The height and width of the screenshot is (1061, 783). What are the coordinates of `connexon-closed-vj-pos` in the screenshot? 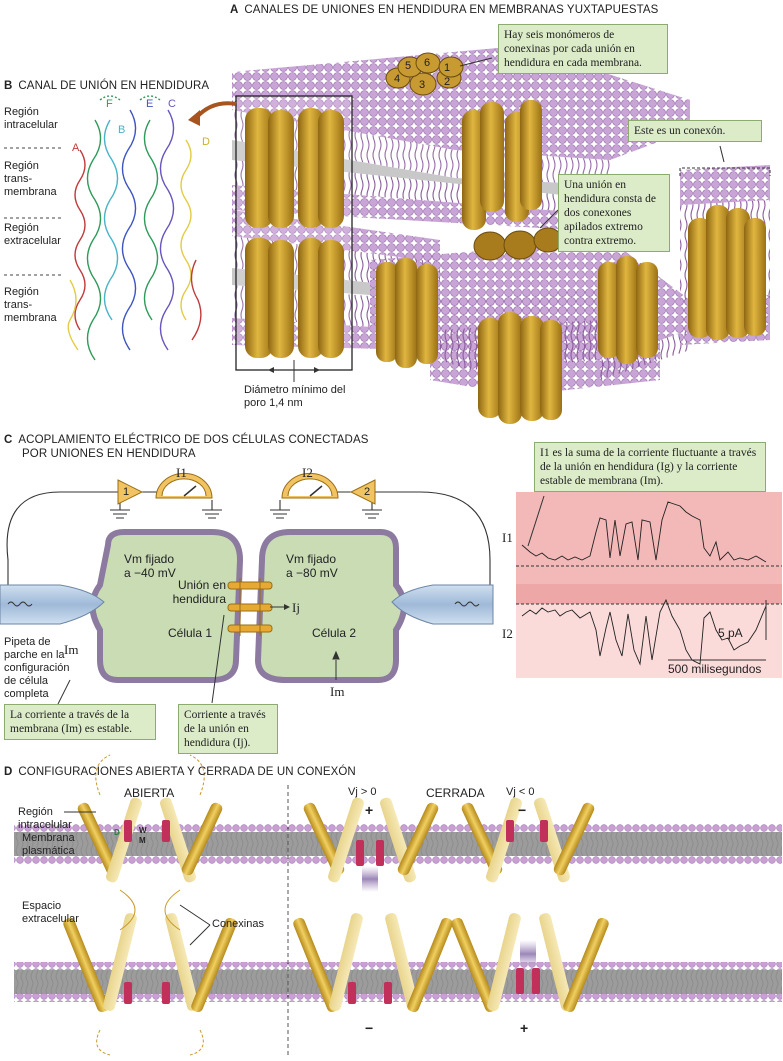 It's located at (373, 905).